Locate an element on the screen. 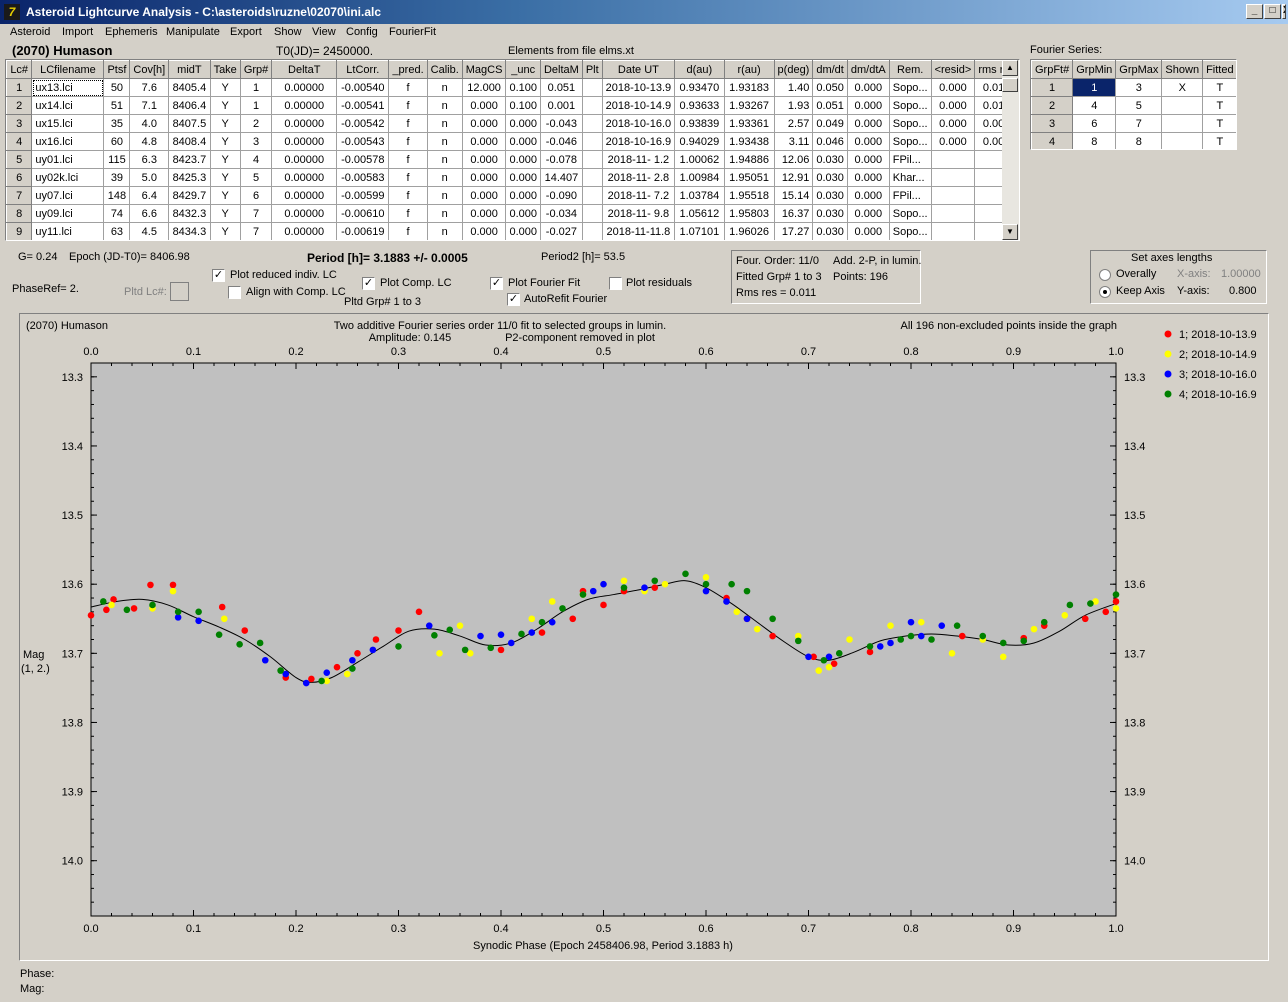 The image size is (1288, 1002). menu-export: Export is located at coordinates (246, 32).